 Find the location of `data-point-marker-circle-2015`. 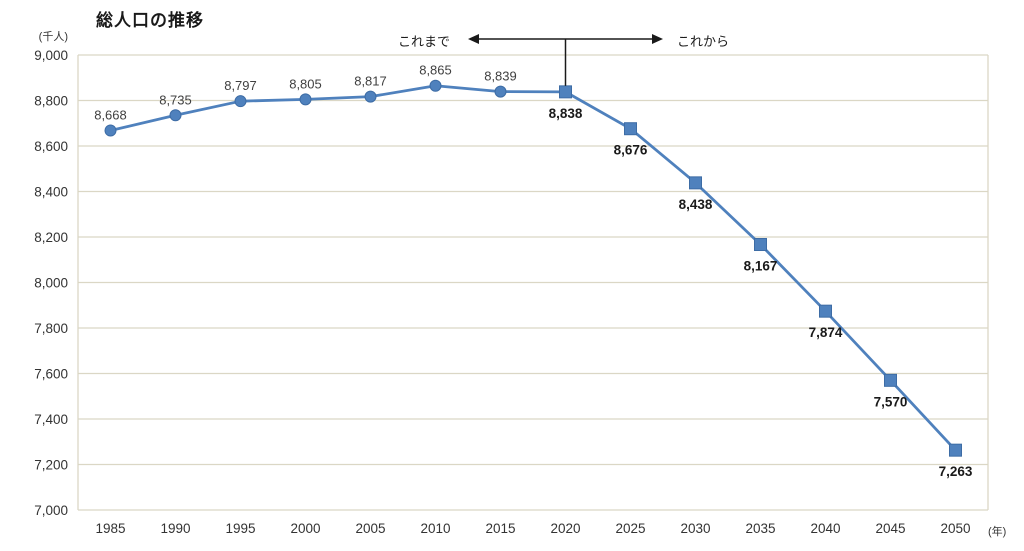

data-point-marker-circle-2015 is located at coordinates (500, 91).